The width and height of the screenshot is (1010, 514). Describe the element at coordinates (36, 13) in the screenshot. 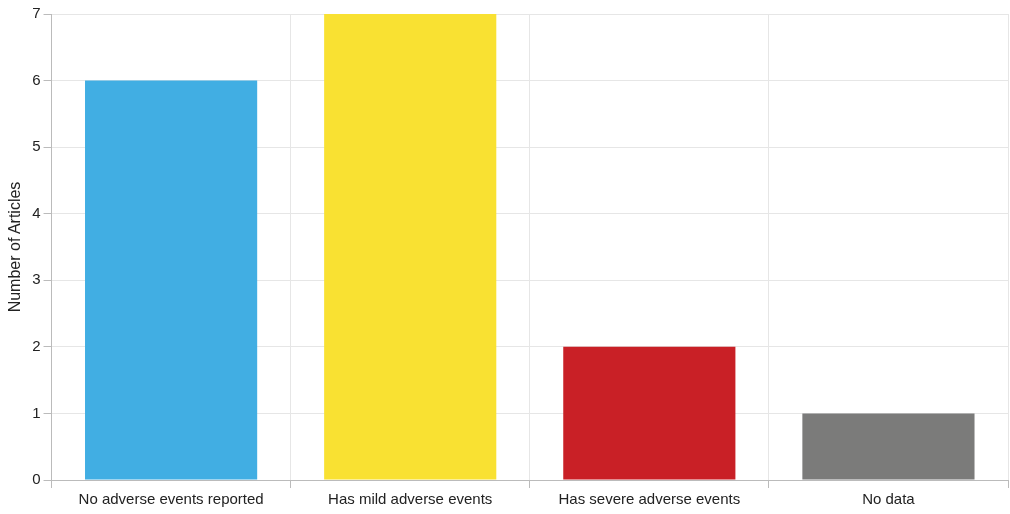

I see `y-tick-label: 7` at that location.